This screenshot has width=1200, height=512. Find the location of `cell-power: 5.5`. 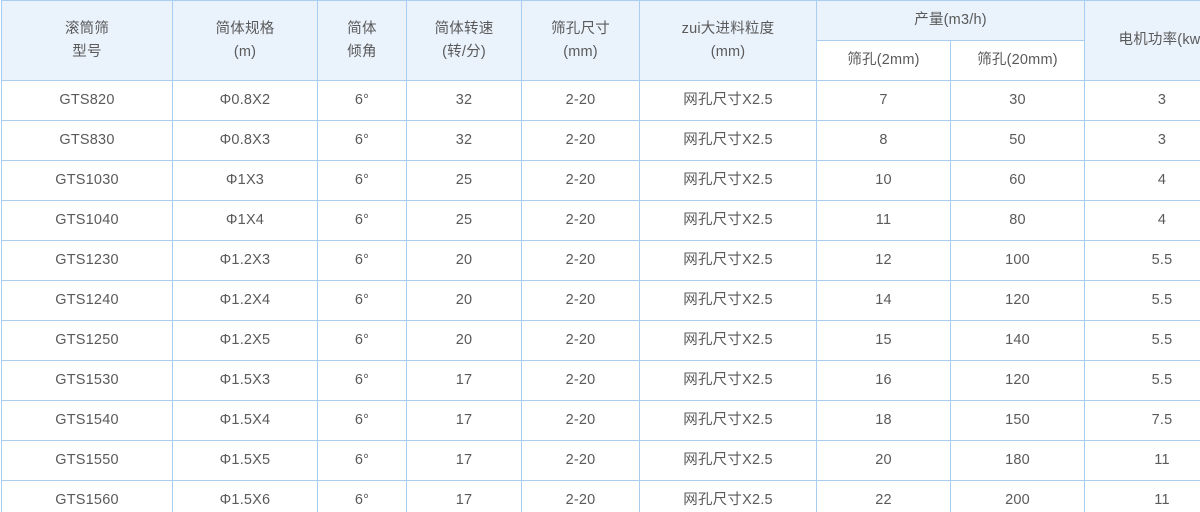

cell-power: 5.5 is located at coordinates (1142, 380).